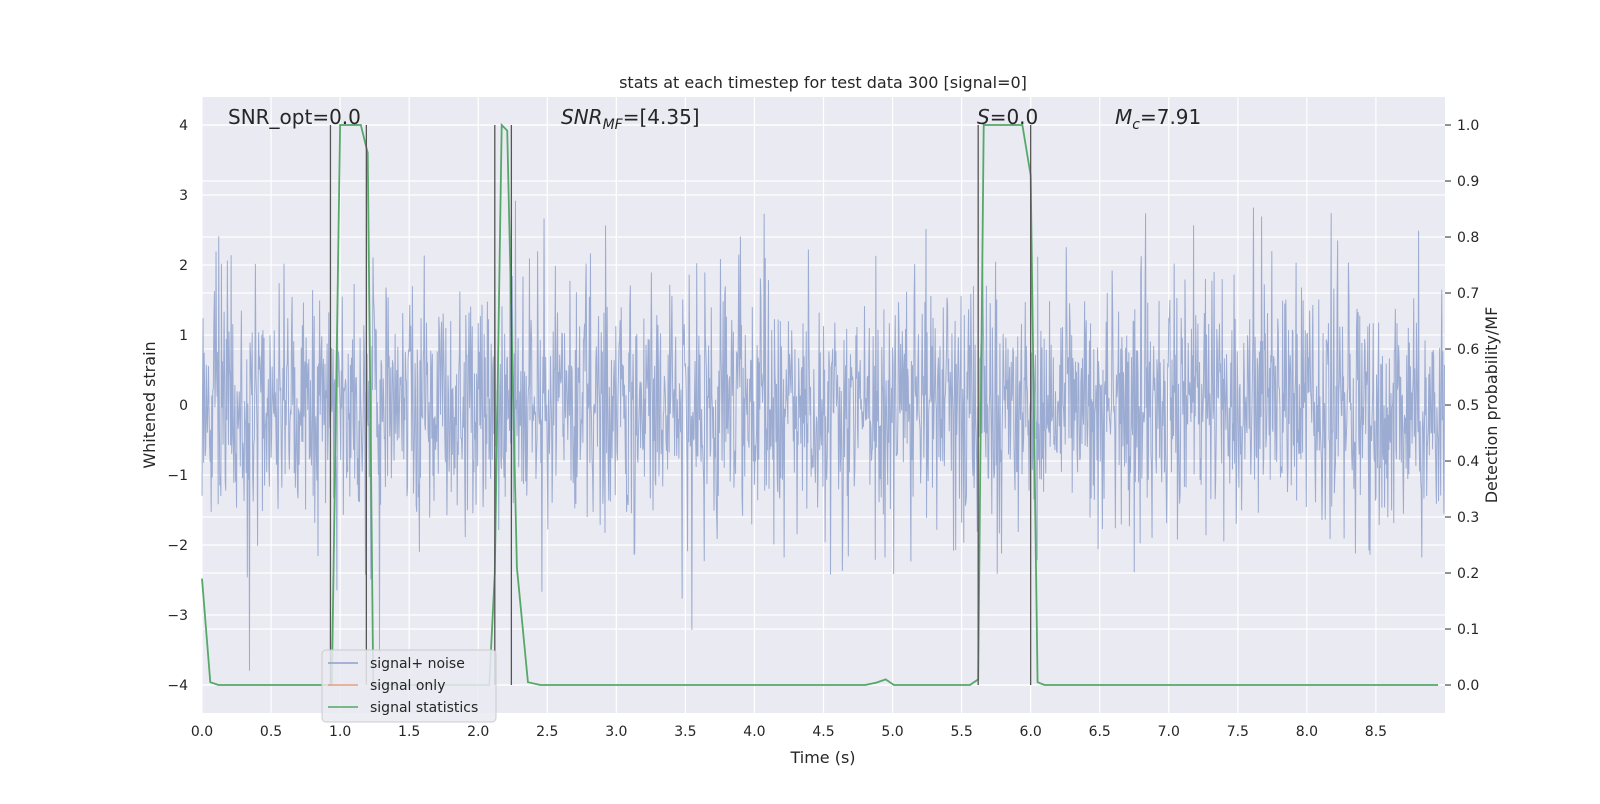 This screenshot has height=804, width=1600. What do you see at coordinates (1468, 630) in the screenshot?
I see `y-right-tick-label: 0.1` at bounding box center [1468, 630].